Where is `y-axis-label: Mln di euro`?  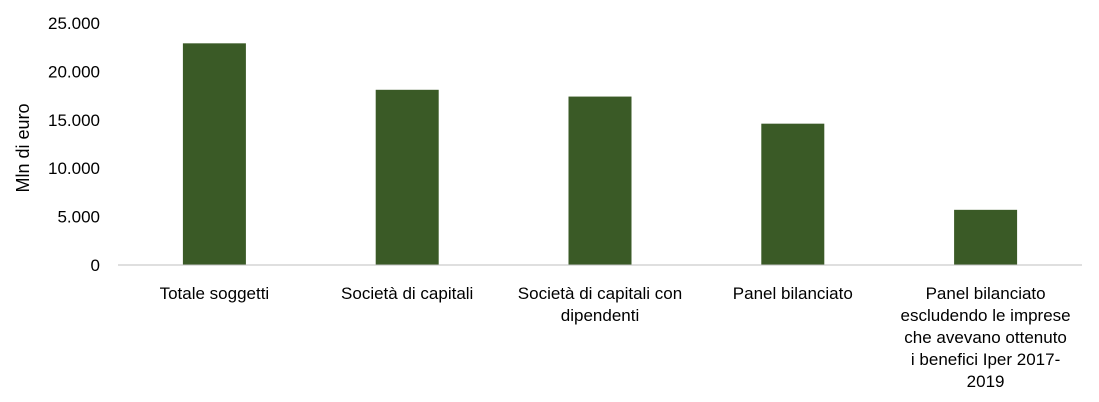 y-axis-label: Mln di euro is located at coordinates (23, 147).